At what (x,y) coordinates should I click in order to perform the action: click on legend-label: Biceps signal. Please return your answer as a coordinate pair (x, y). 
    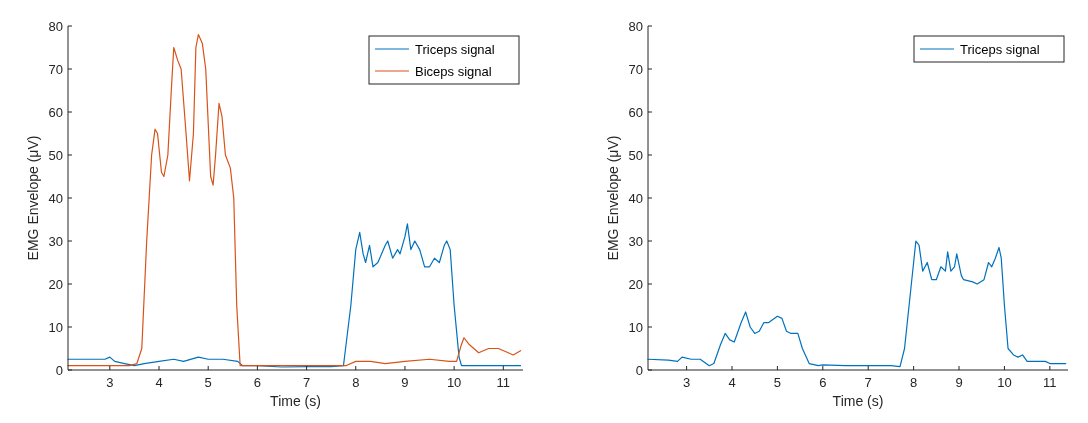
    Looking at the image, I should click on (453, 71).